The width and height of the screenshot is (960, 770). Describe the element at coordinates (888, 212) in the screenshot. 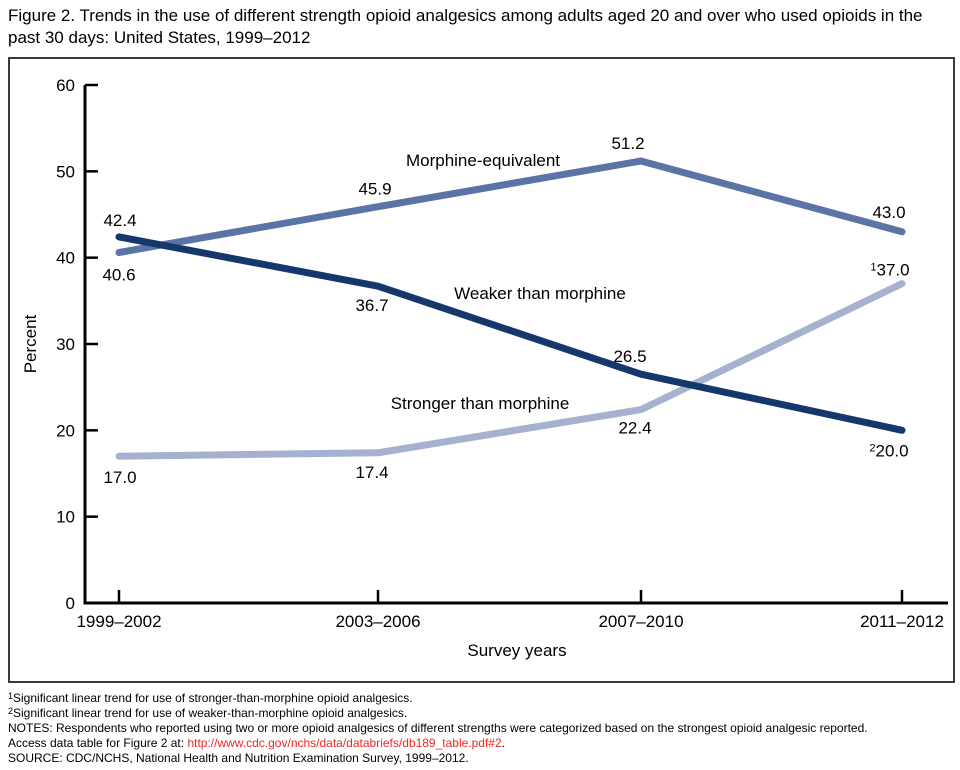

I see `data-label-morphine-equivalent: 43.0` at that location.